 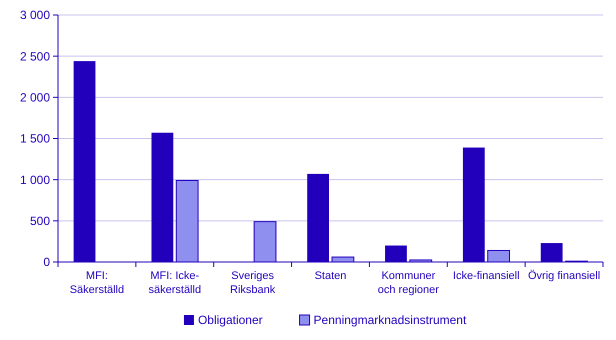 I want to click on x-tick-label: Övrig finansiell, so click(x=564, y=275).